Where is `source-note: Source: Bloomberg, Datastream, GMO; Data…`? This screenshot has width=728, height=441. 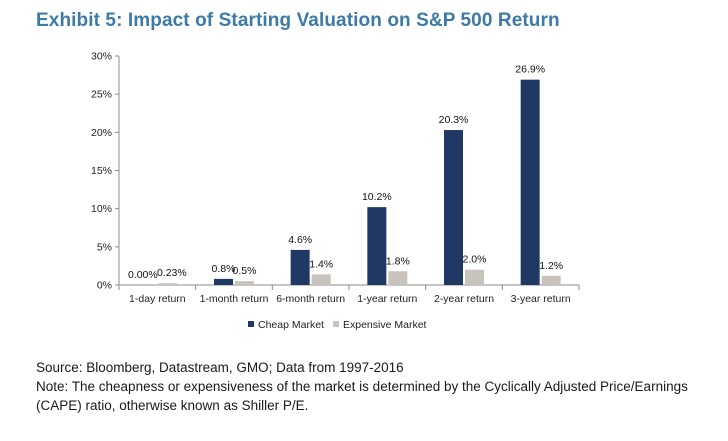 source-note: Source: Bloomberg, Datastream, GMO; Data… is located at coordinates (220, 367).